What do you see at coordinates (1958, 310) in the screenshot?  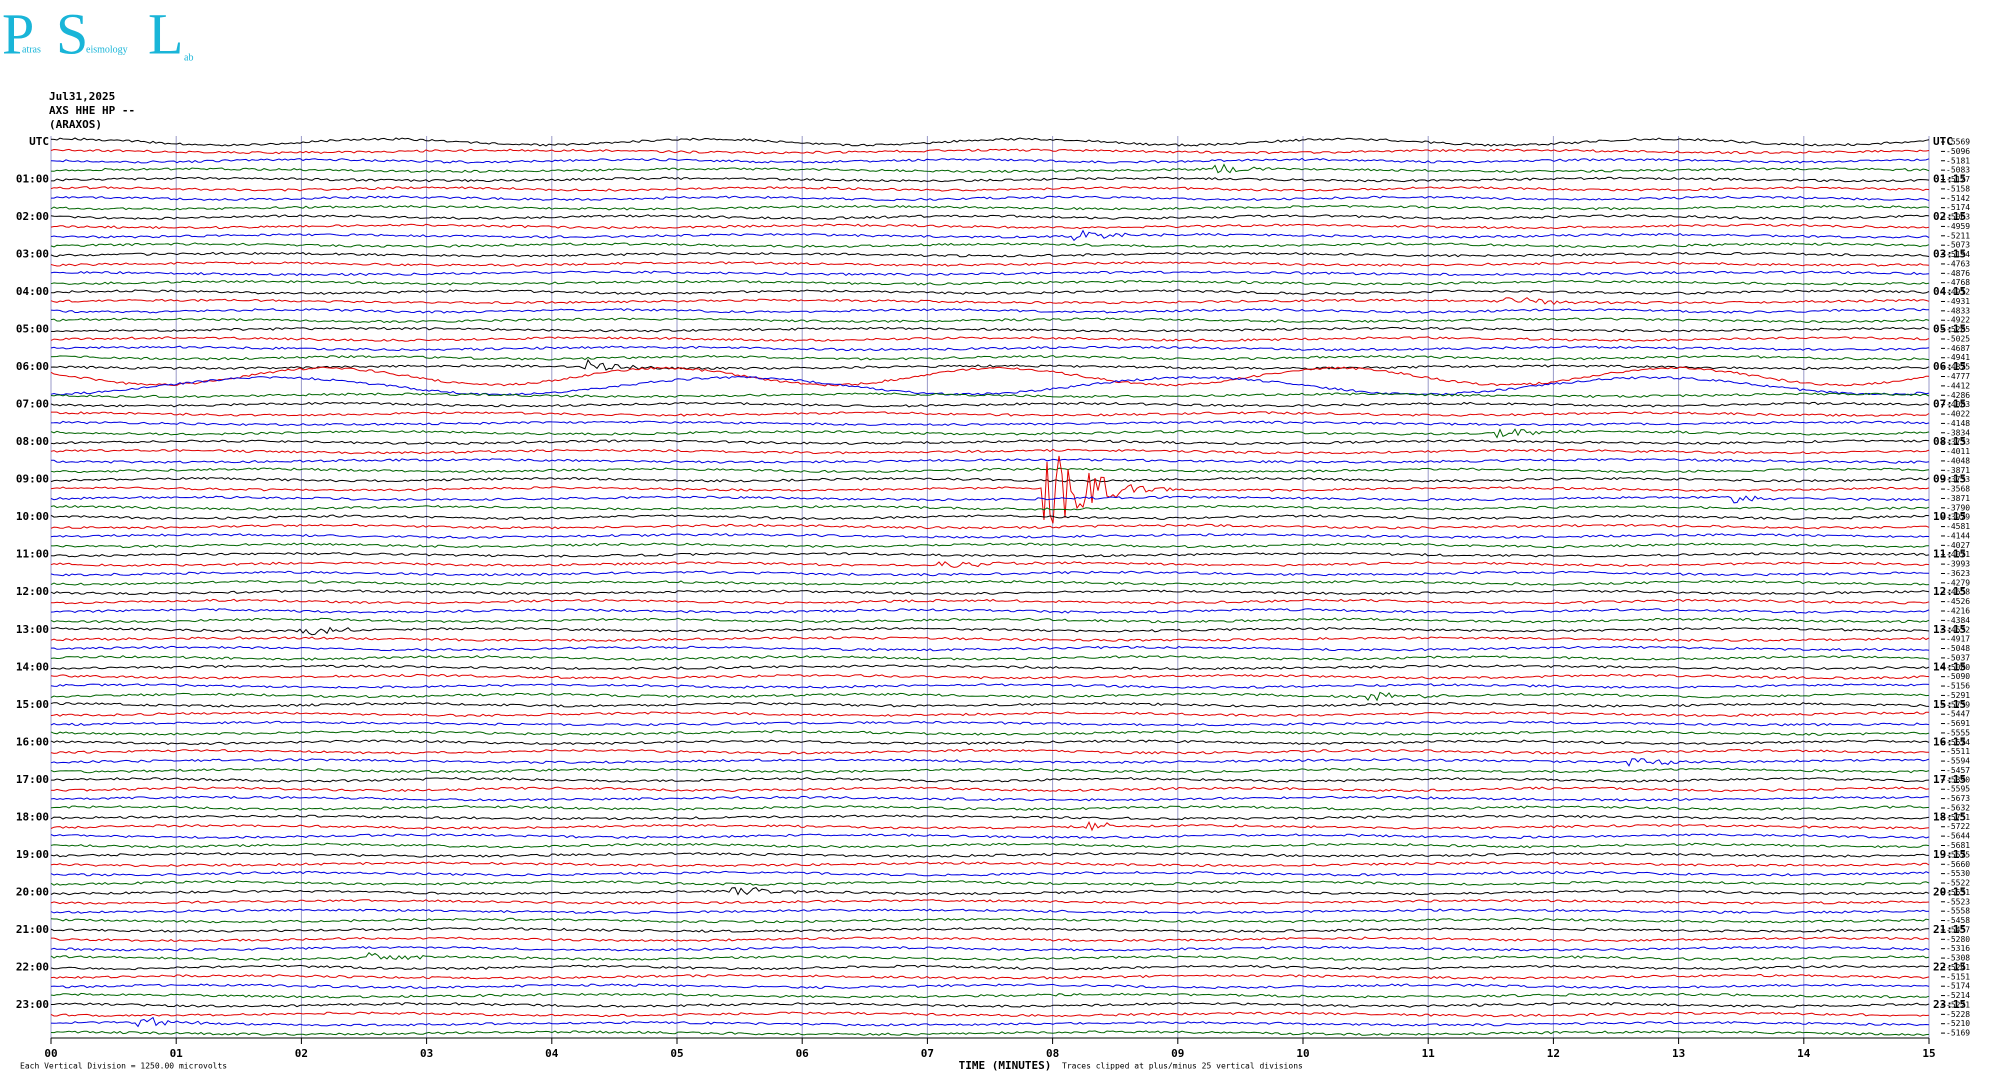 I see `trace-offset: -4833` at bounding box center [1958, 310].